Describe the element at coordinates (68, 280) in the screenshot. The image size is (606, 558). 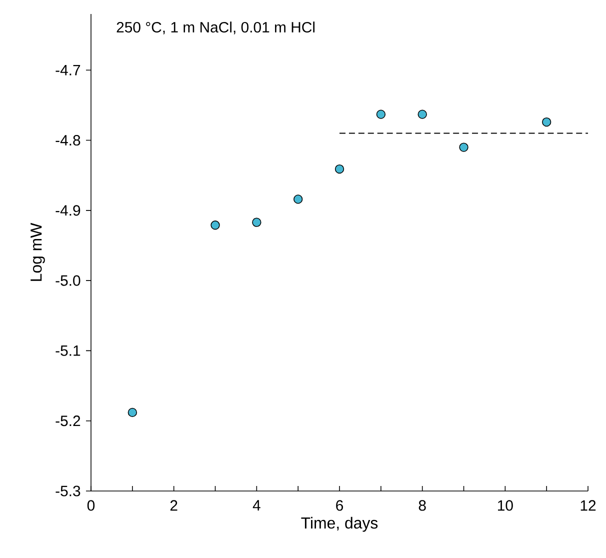
I see `y-tick-label: -5.0` at that location.